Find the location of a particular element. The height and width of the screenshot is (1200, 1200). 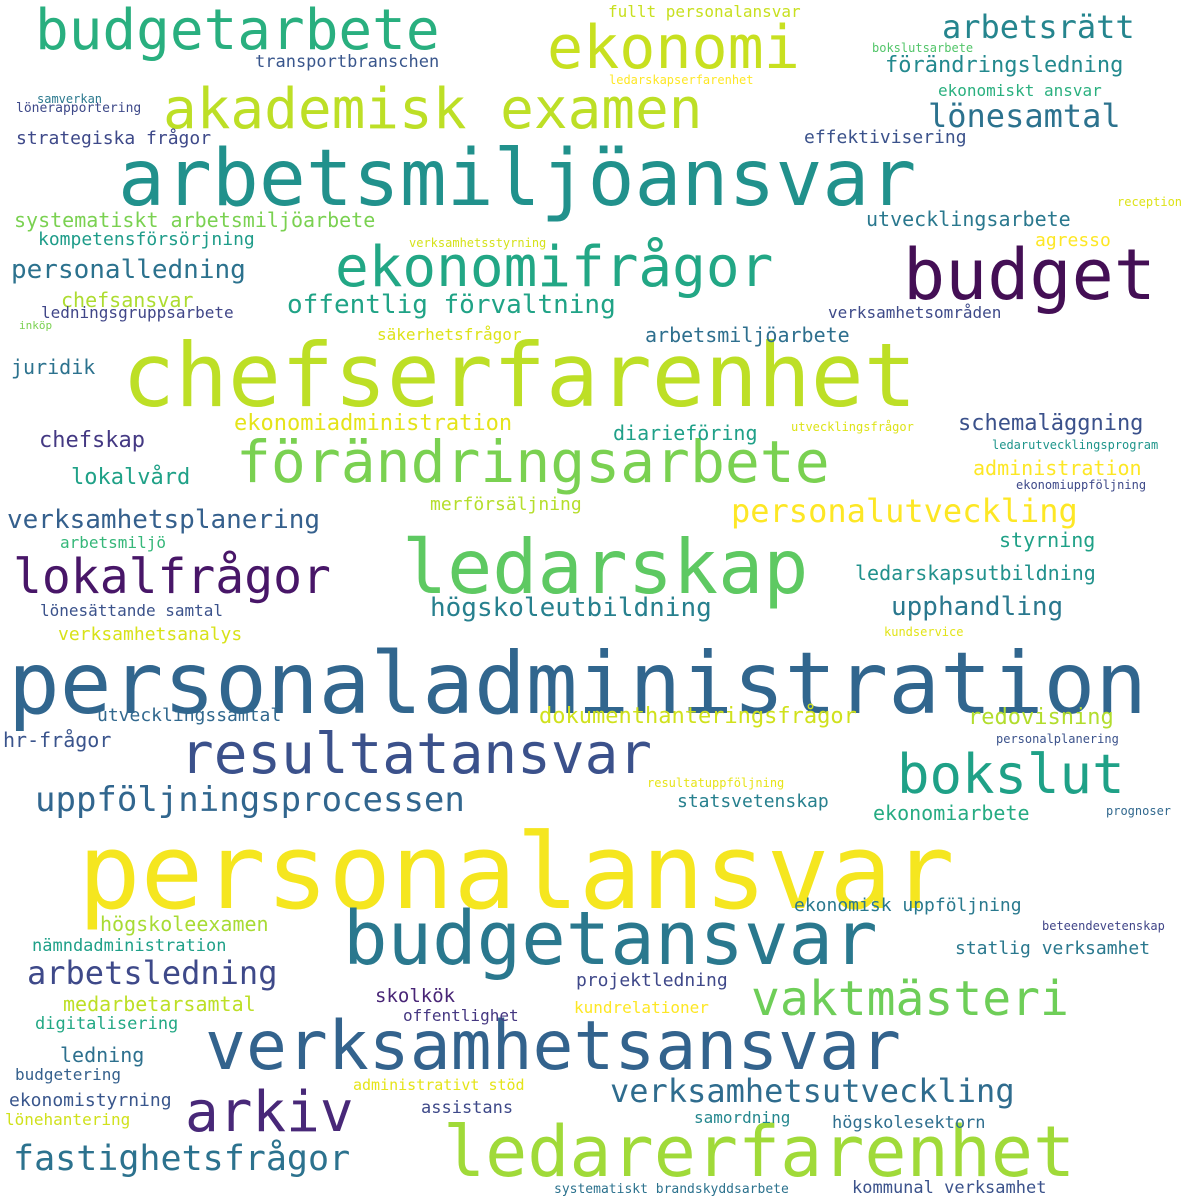

word-projektledning: projektledning is located at coordinates (652, 980).